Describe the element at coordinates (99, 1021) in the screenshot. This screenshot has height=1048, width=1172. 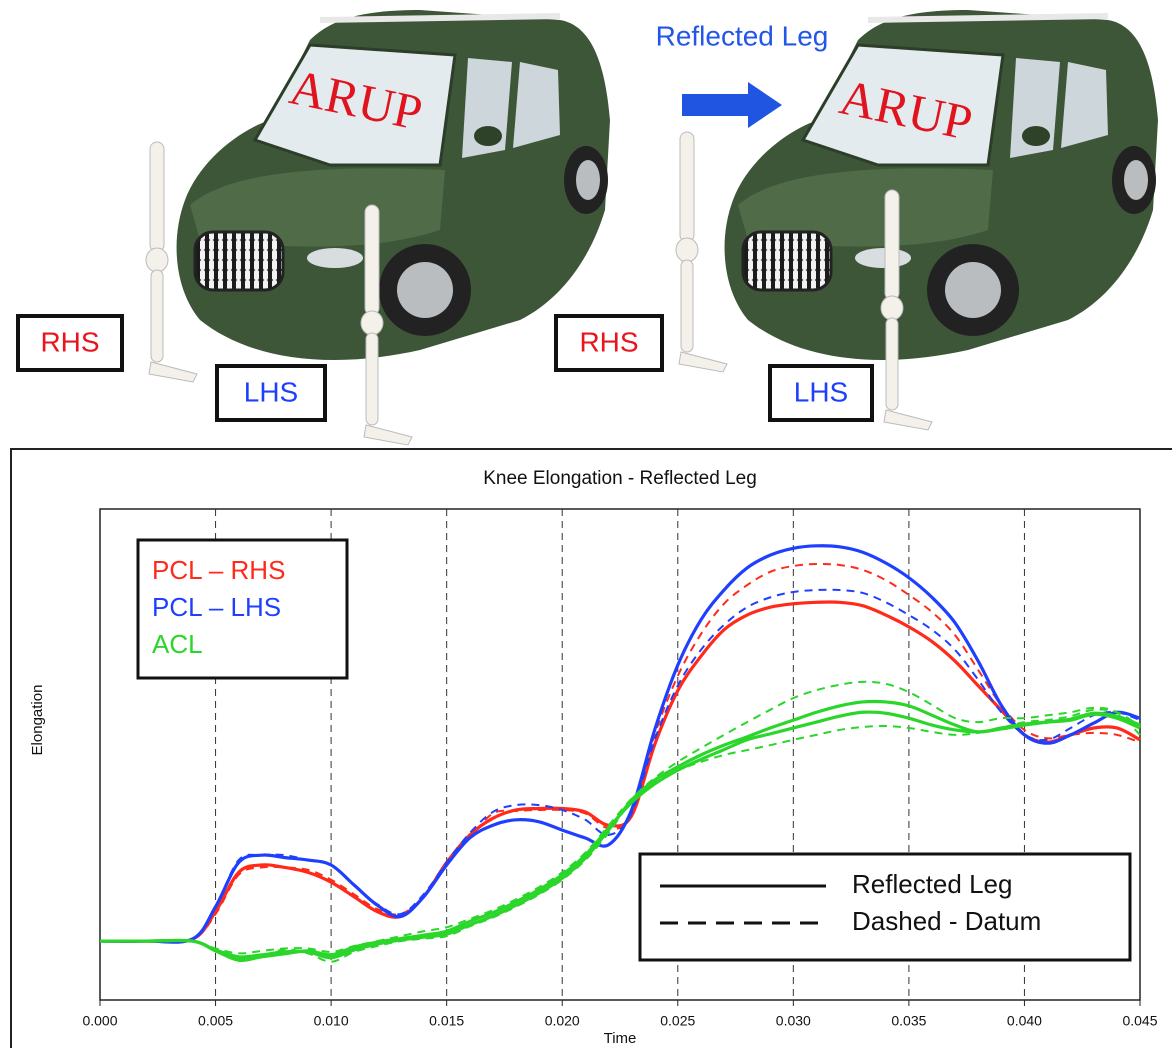
I see `x-tick-label: 0.000` at that location.